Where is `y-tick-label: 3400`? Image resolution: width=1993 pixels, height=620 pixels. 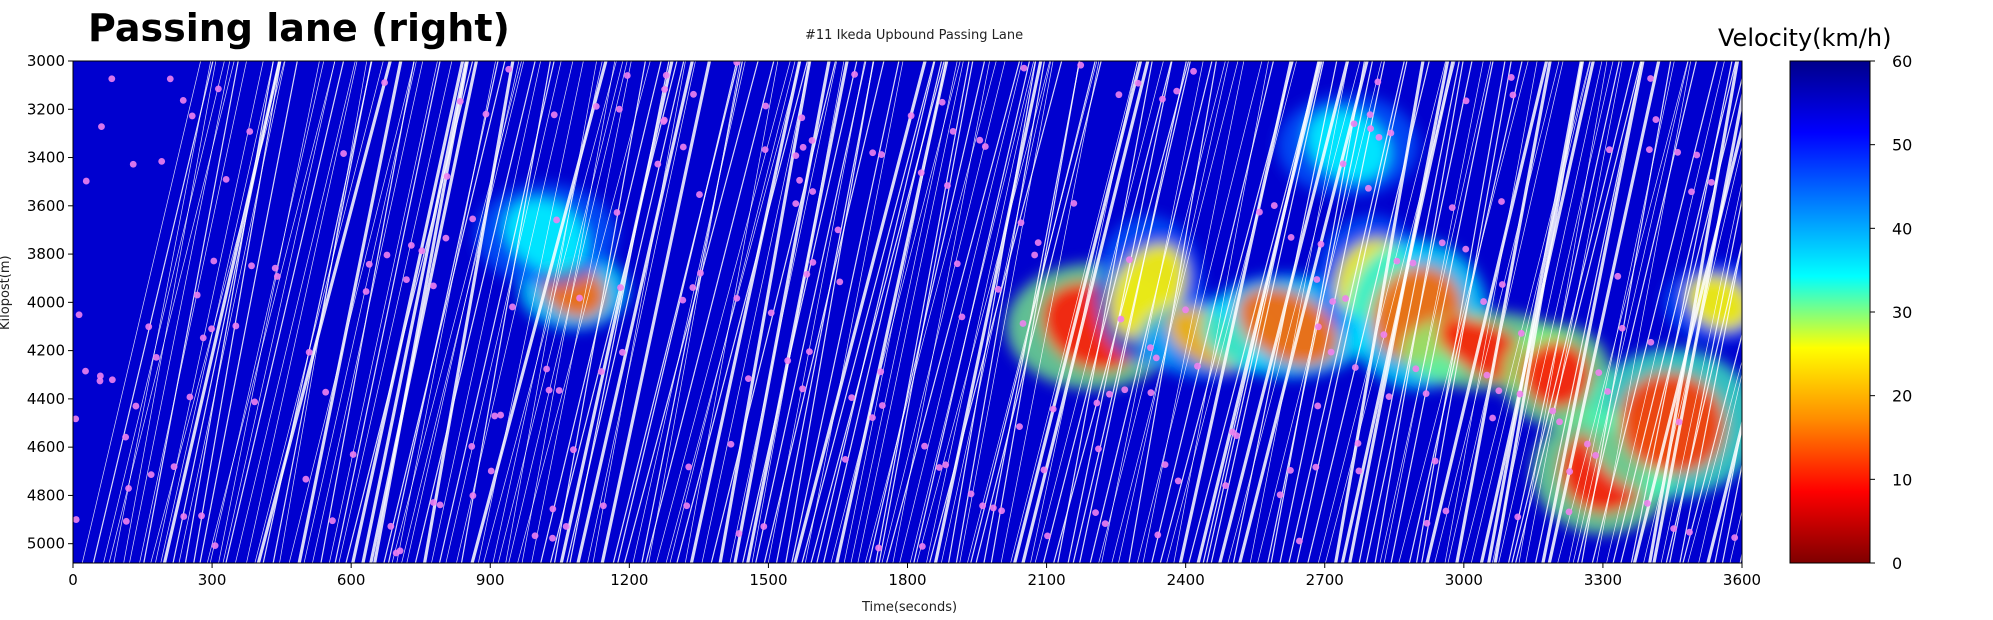
y-tick-label: 3400 is located at coordinates (46, 158).